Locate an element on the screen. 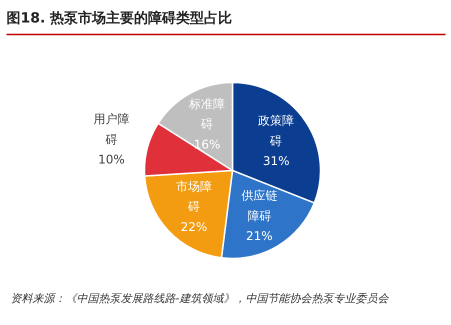  data-label: 21% is located at coordinates (259, 236).